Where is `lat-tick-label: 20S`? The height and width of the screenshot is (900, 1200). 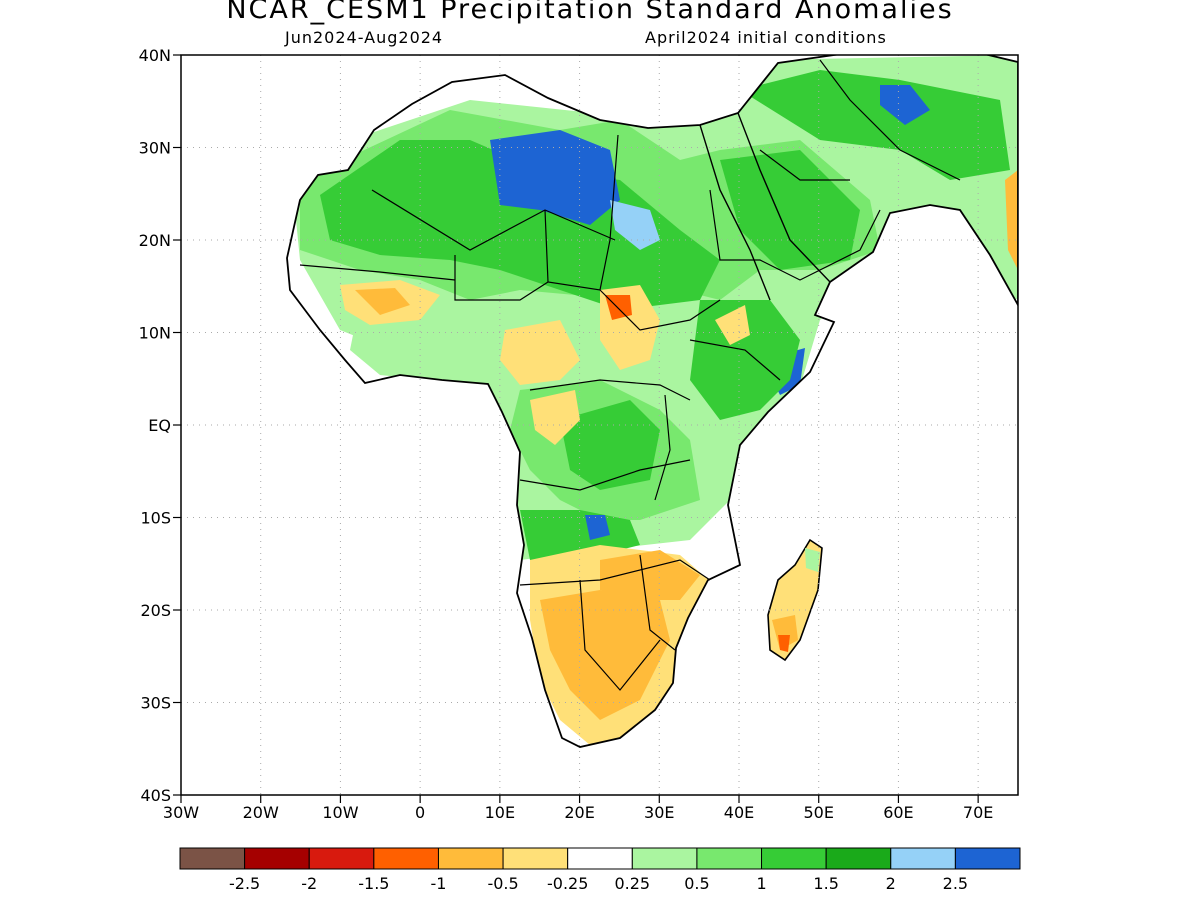
lat-tick-label: 20S is located at coordinates (155, 610).